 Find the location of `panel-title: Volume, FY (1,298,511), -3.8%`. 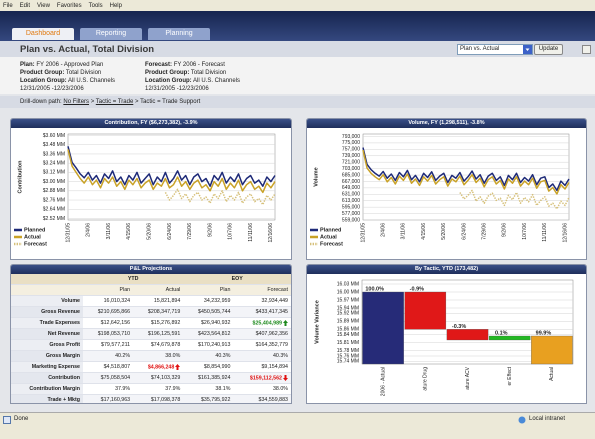

panel-title: Volume, FY (1,298,511), -3.8% is located at coordinates (446, 123).